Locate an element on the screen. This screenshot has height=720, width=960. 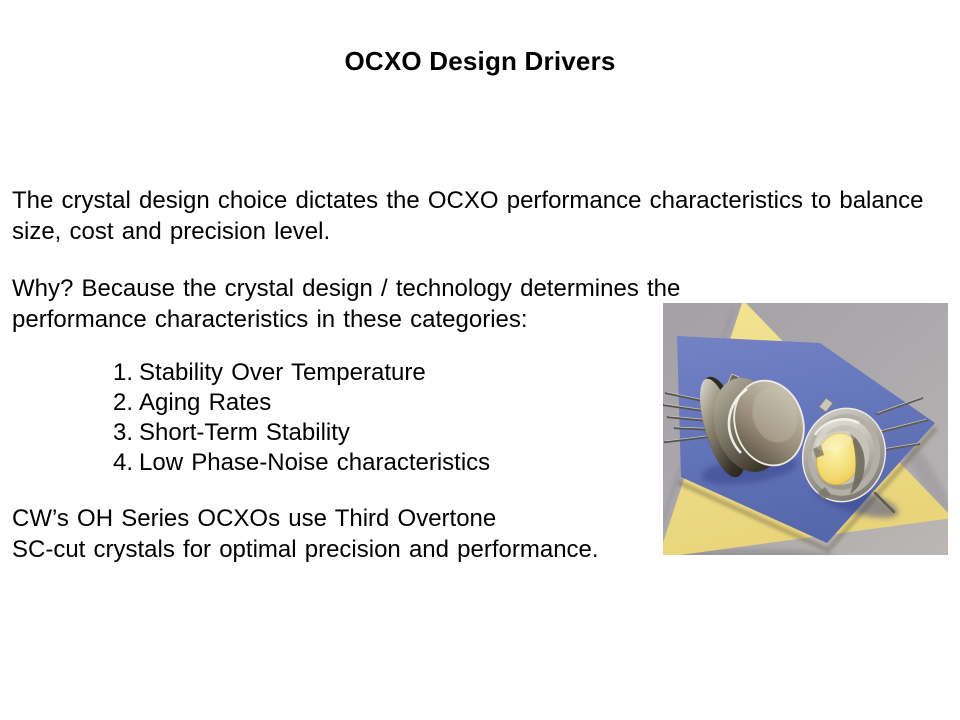
category-item-3: 3. Short-Term Stability is located at coordinates (301, 433).